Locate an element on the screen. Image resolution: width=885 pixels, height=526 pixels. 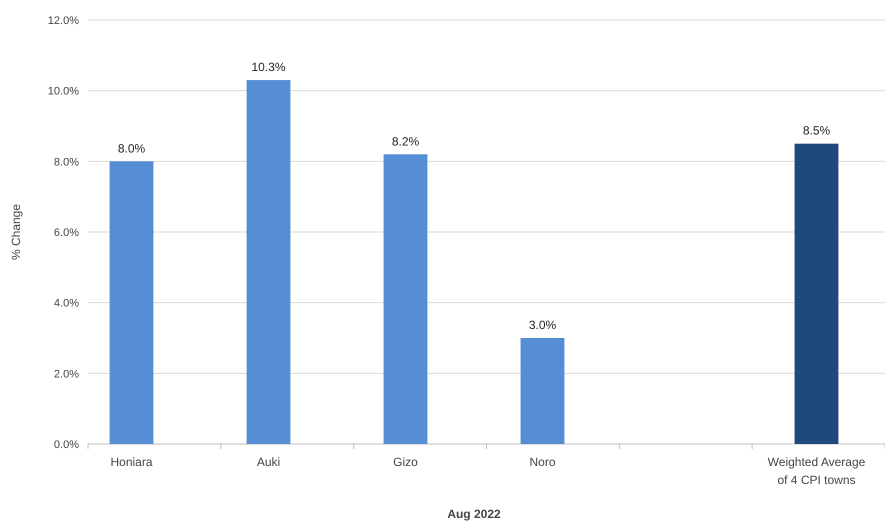
y-tick-label: 6.0% is located at coordinates (67, 233).